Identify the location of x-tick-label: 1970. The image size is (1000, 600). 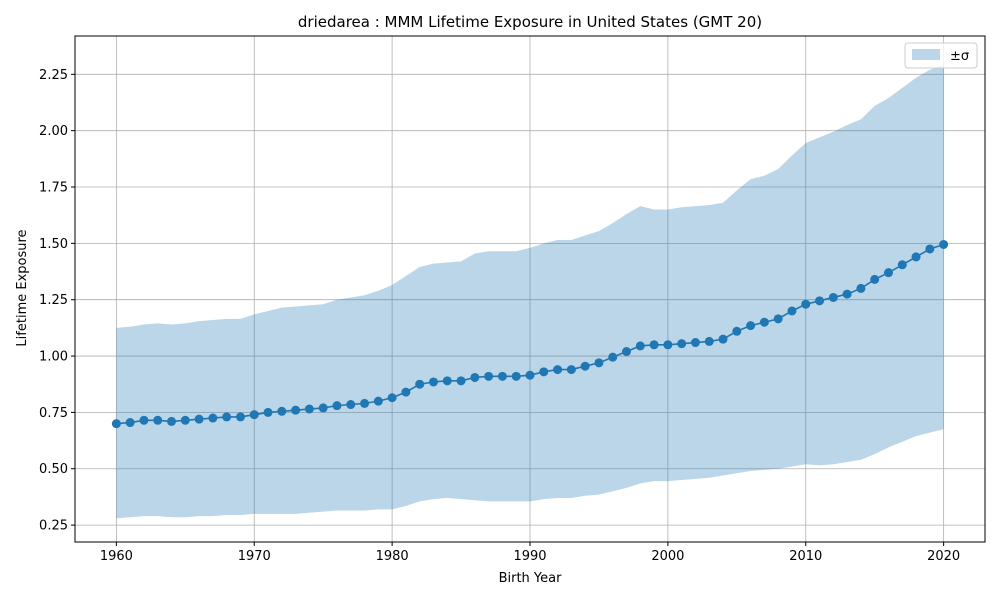
(254, 556).